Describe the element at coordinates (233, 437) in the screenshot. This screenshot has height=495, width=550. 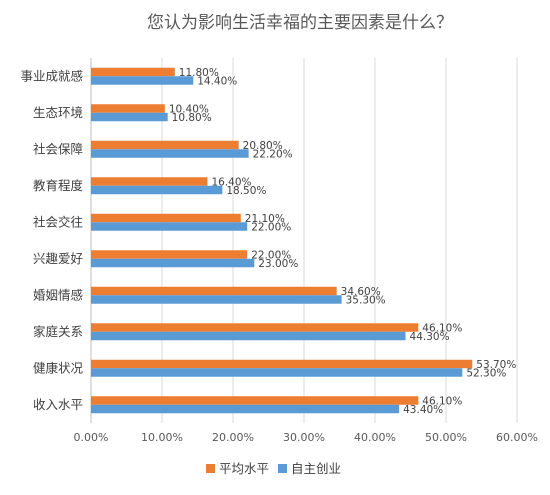
I see `x-tick-label: 20.00%` at that location.